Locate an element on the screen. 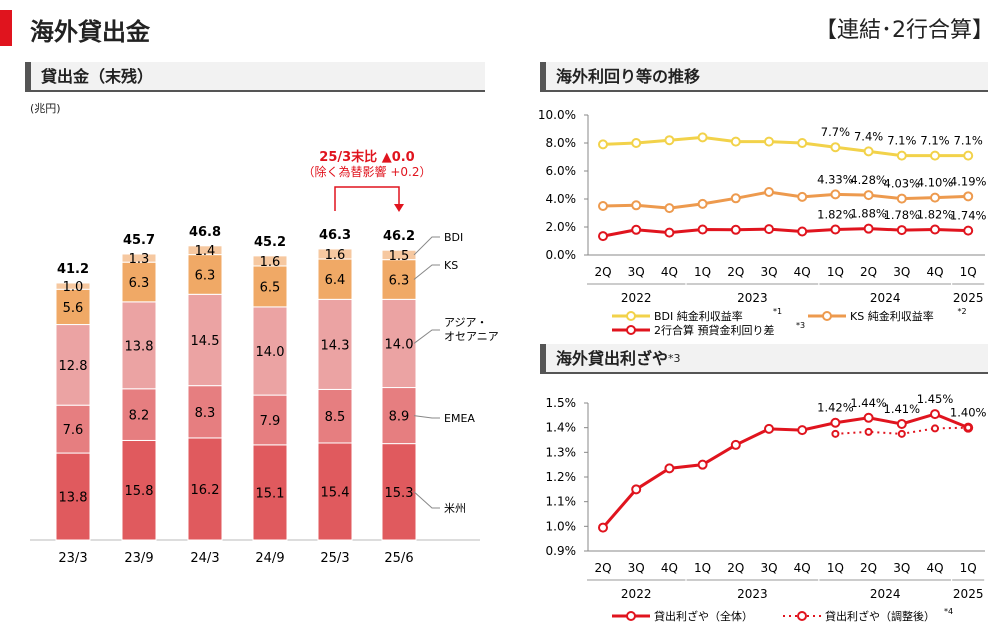 This screenshot has height=631, width=1006. y-tick-label: 2.0% is located at coordinates (561, 227).